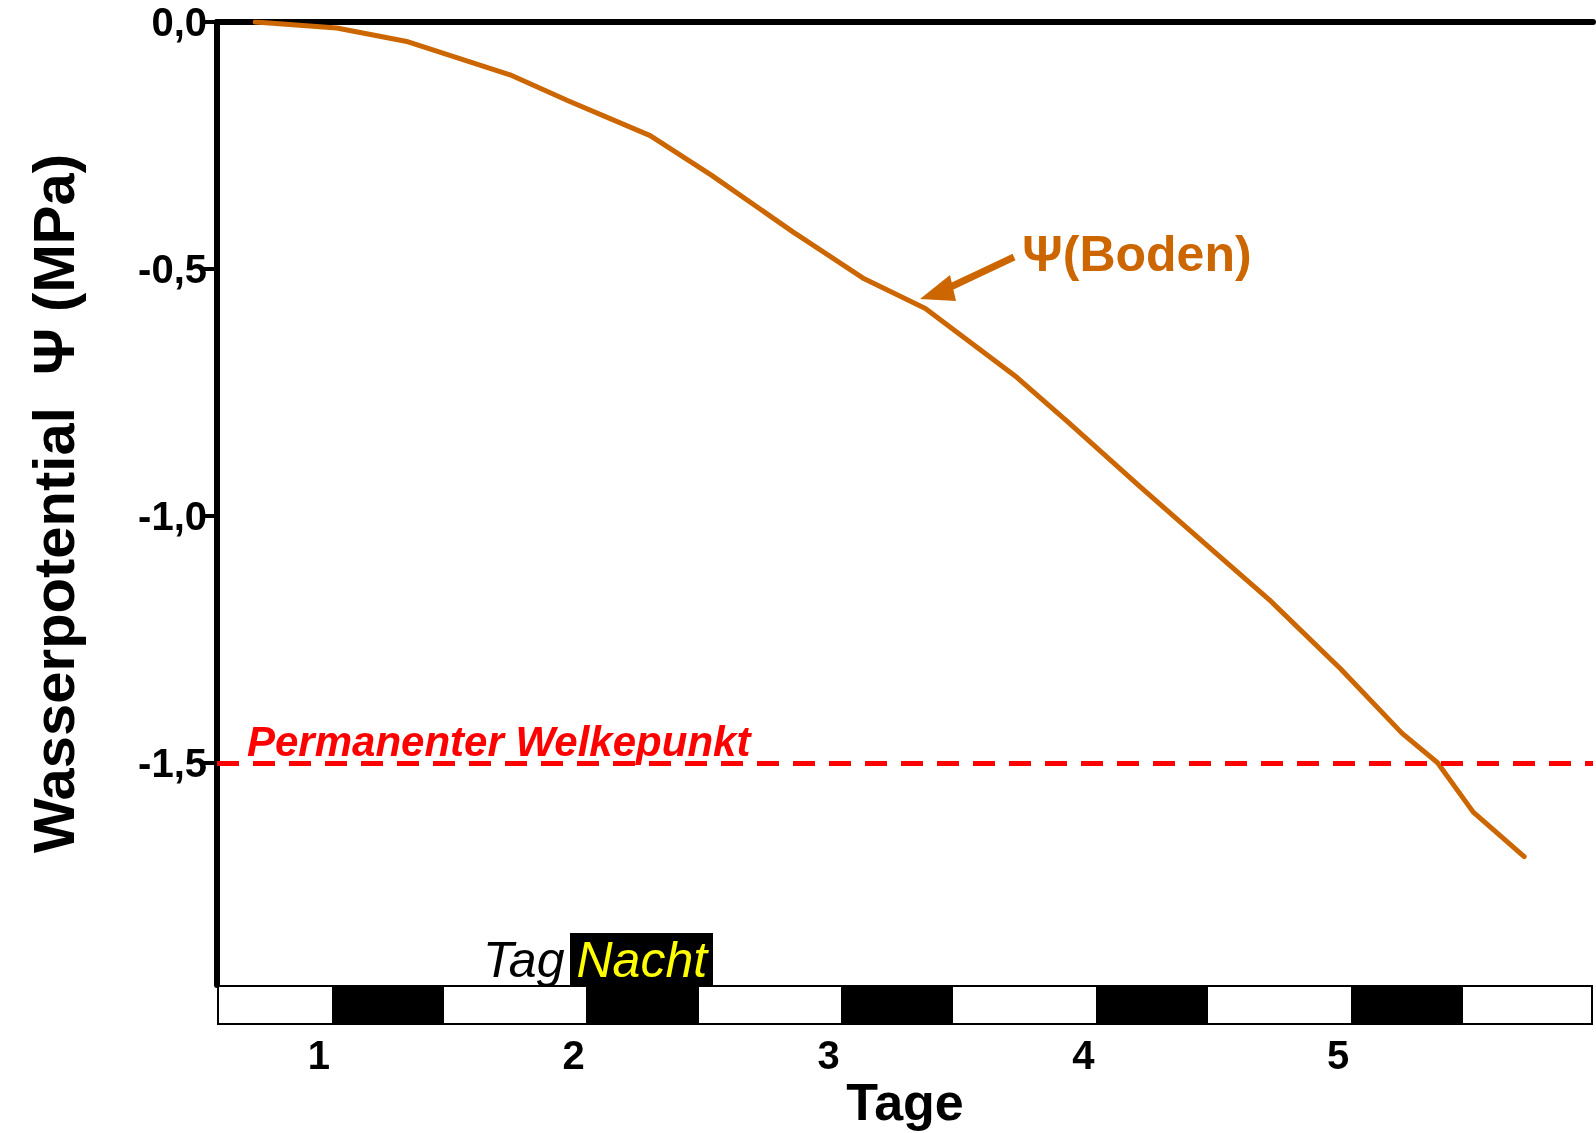 The height and width of the screenshot is (1133, 1596). What do you see at coordinates (500, 742) in the screenshot?
I see `ref-line-label: Permanenter Welkepunkt` at bounding box center [500, 742].